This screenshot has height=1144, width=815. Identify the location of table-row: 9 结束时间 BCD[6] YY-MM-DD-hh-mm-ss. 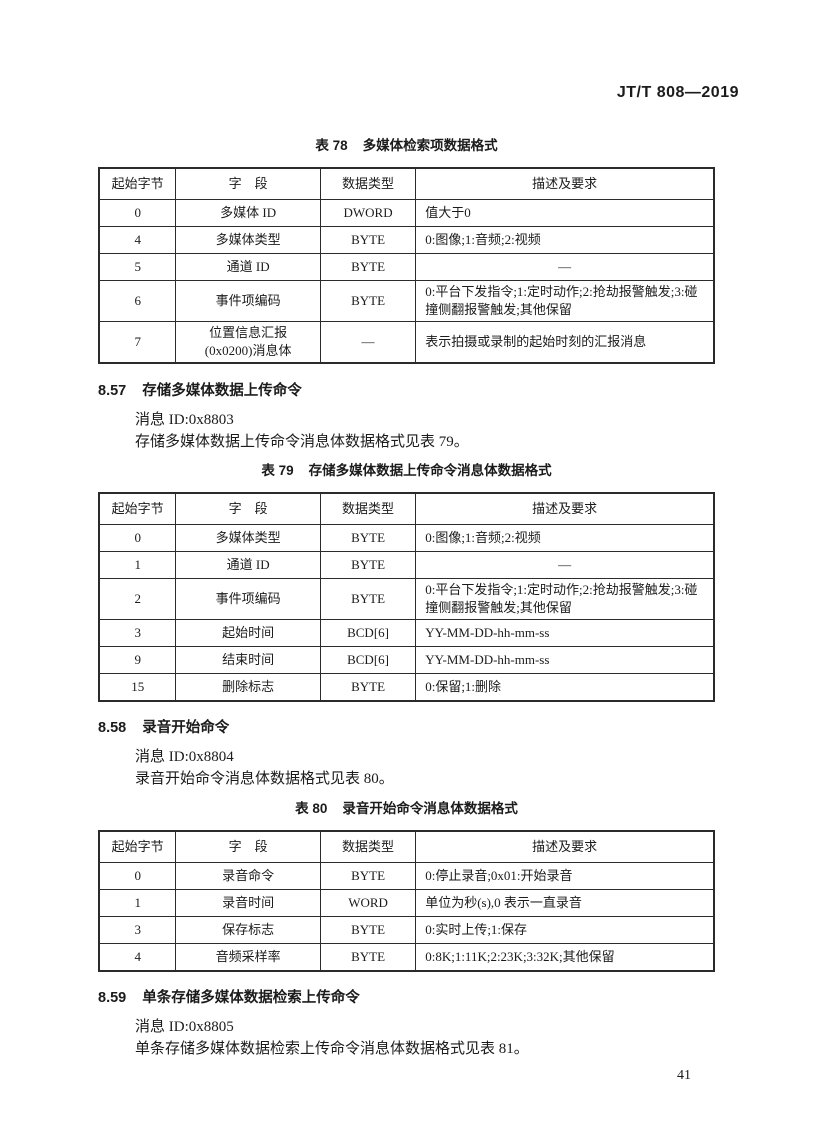
(406, 660).